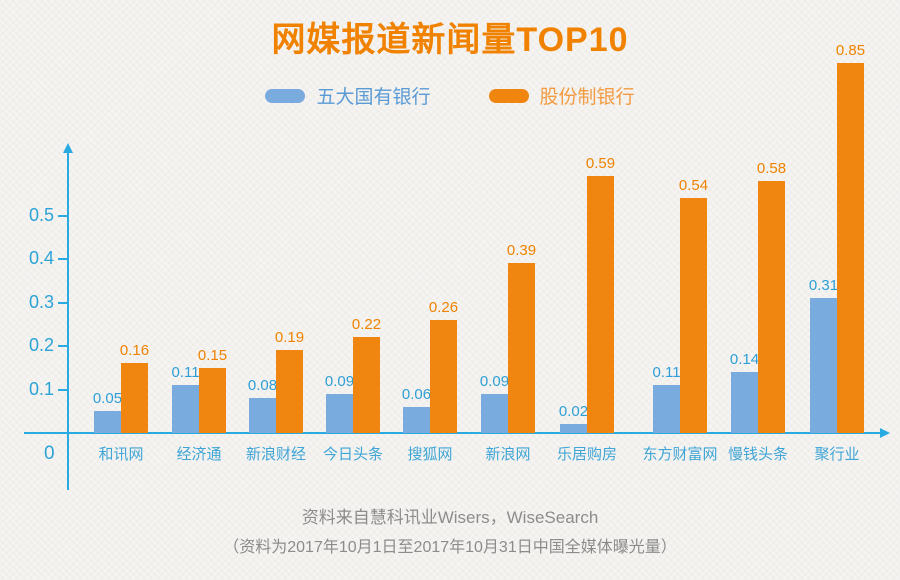 Image resolution: width=900 pixels, height=580 pixels. I want to click on bar-value-label: 0.02, so click(573, 411).